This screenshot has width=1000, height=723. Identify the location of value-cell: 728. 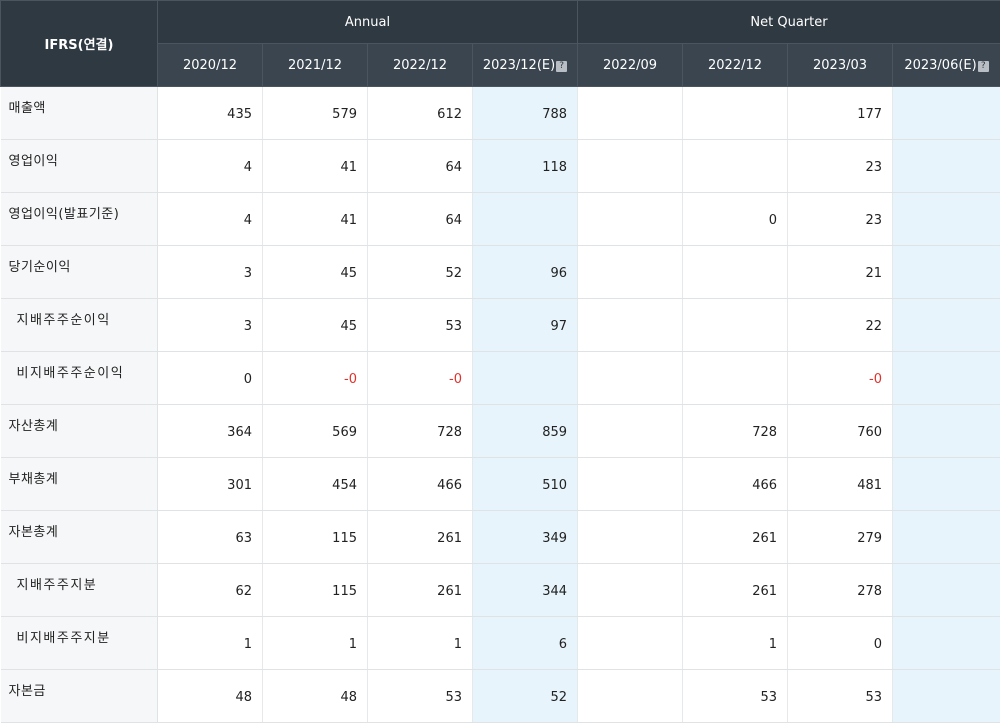
(420, 431).